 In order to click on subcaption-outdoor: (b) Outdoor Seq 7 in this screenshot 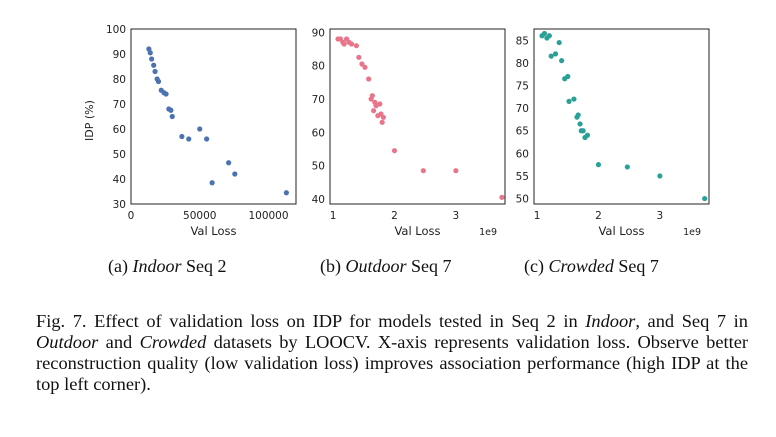, I will do `click(386, 266)`.